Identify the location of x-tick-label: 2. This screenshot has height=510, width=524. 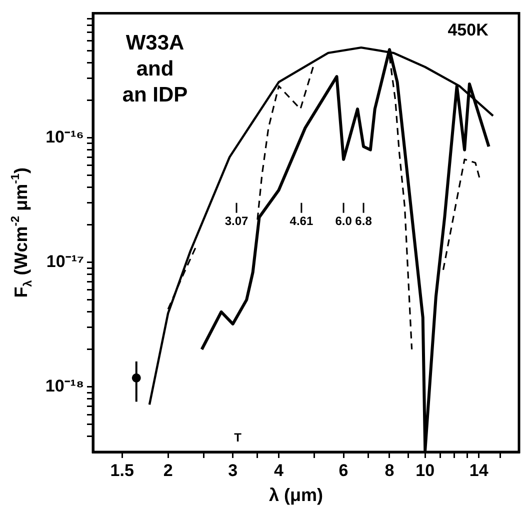
(168, 470).